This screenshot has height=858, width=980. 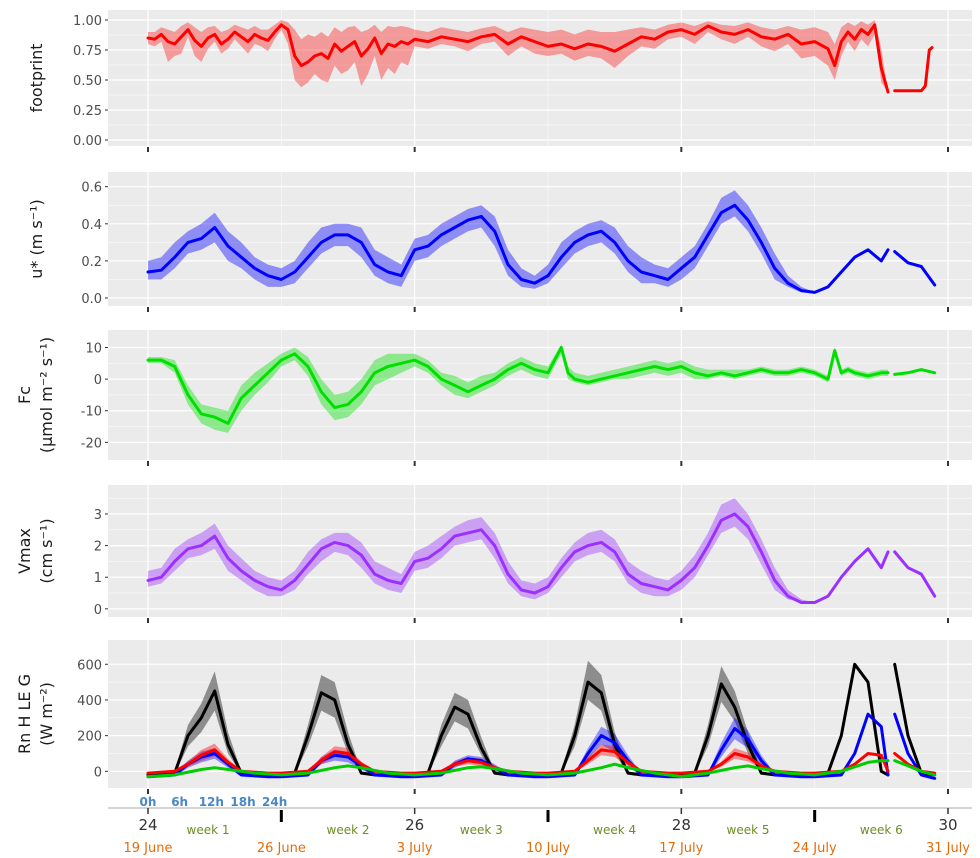 I want to click on hour-label: 12h, so click(x=211, y=802).